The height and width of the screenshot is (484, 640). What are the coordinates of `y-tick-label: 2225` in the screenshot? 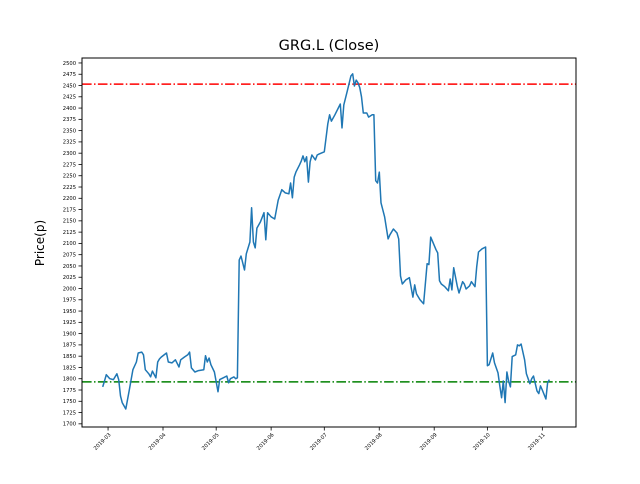 It's located at (69, 188).